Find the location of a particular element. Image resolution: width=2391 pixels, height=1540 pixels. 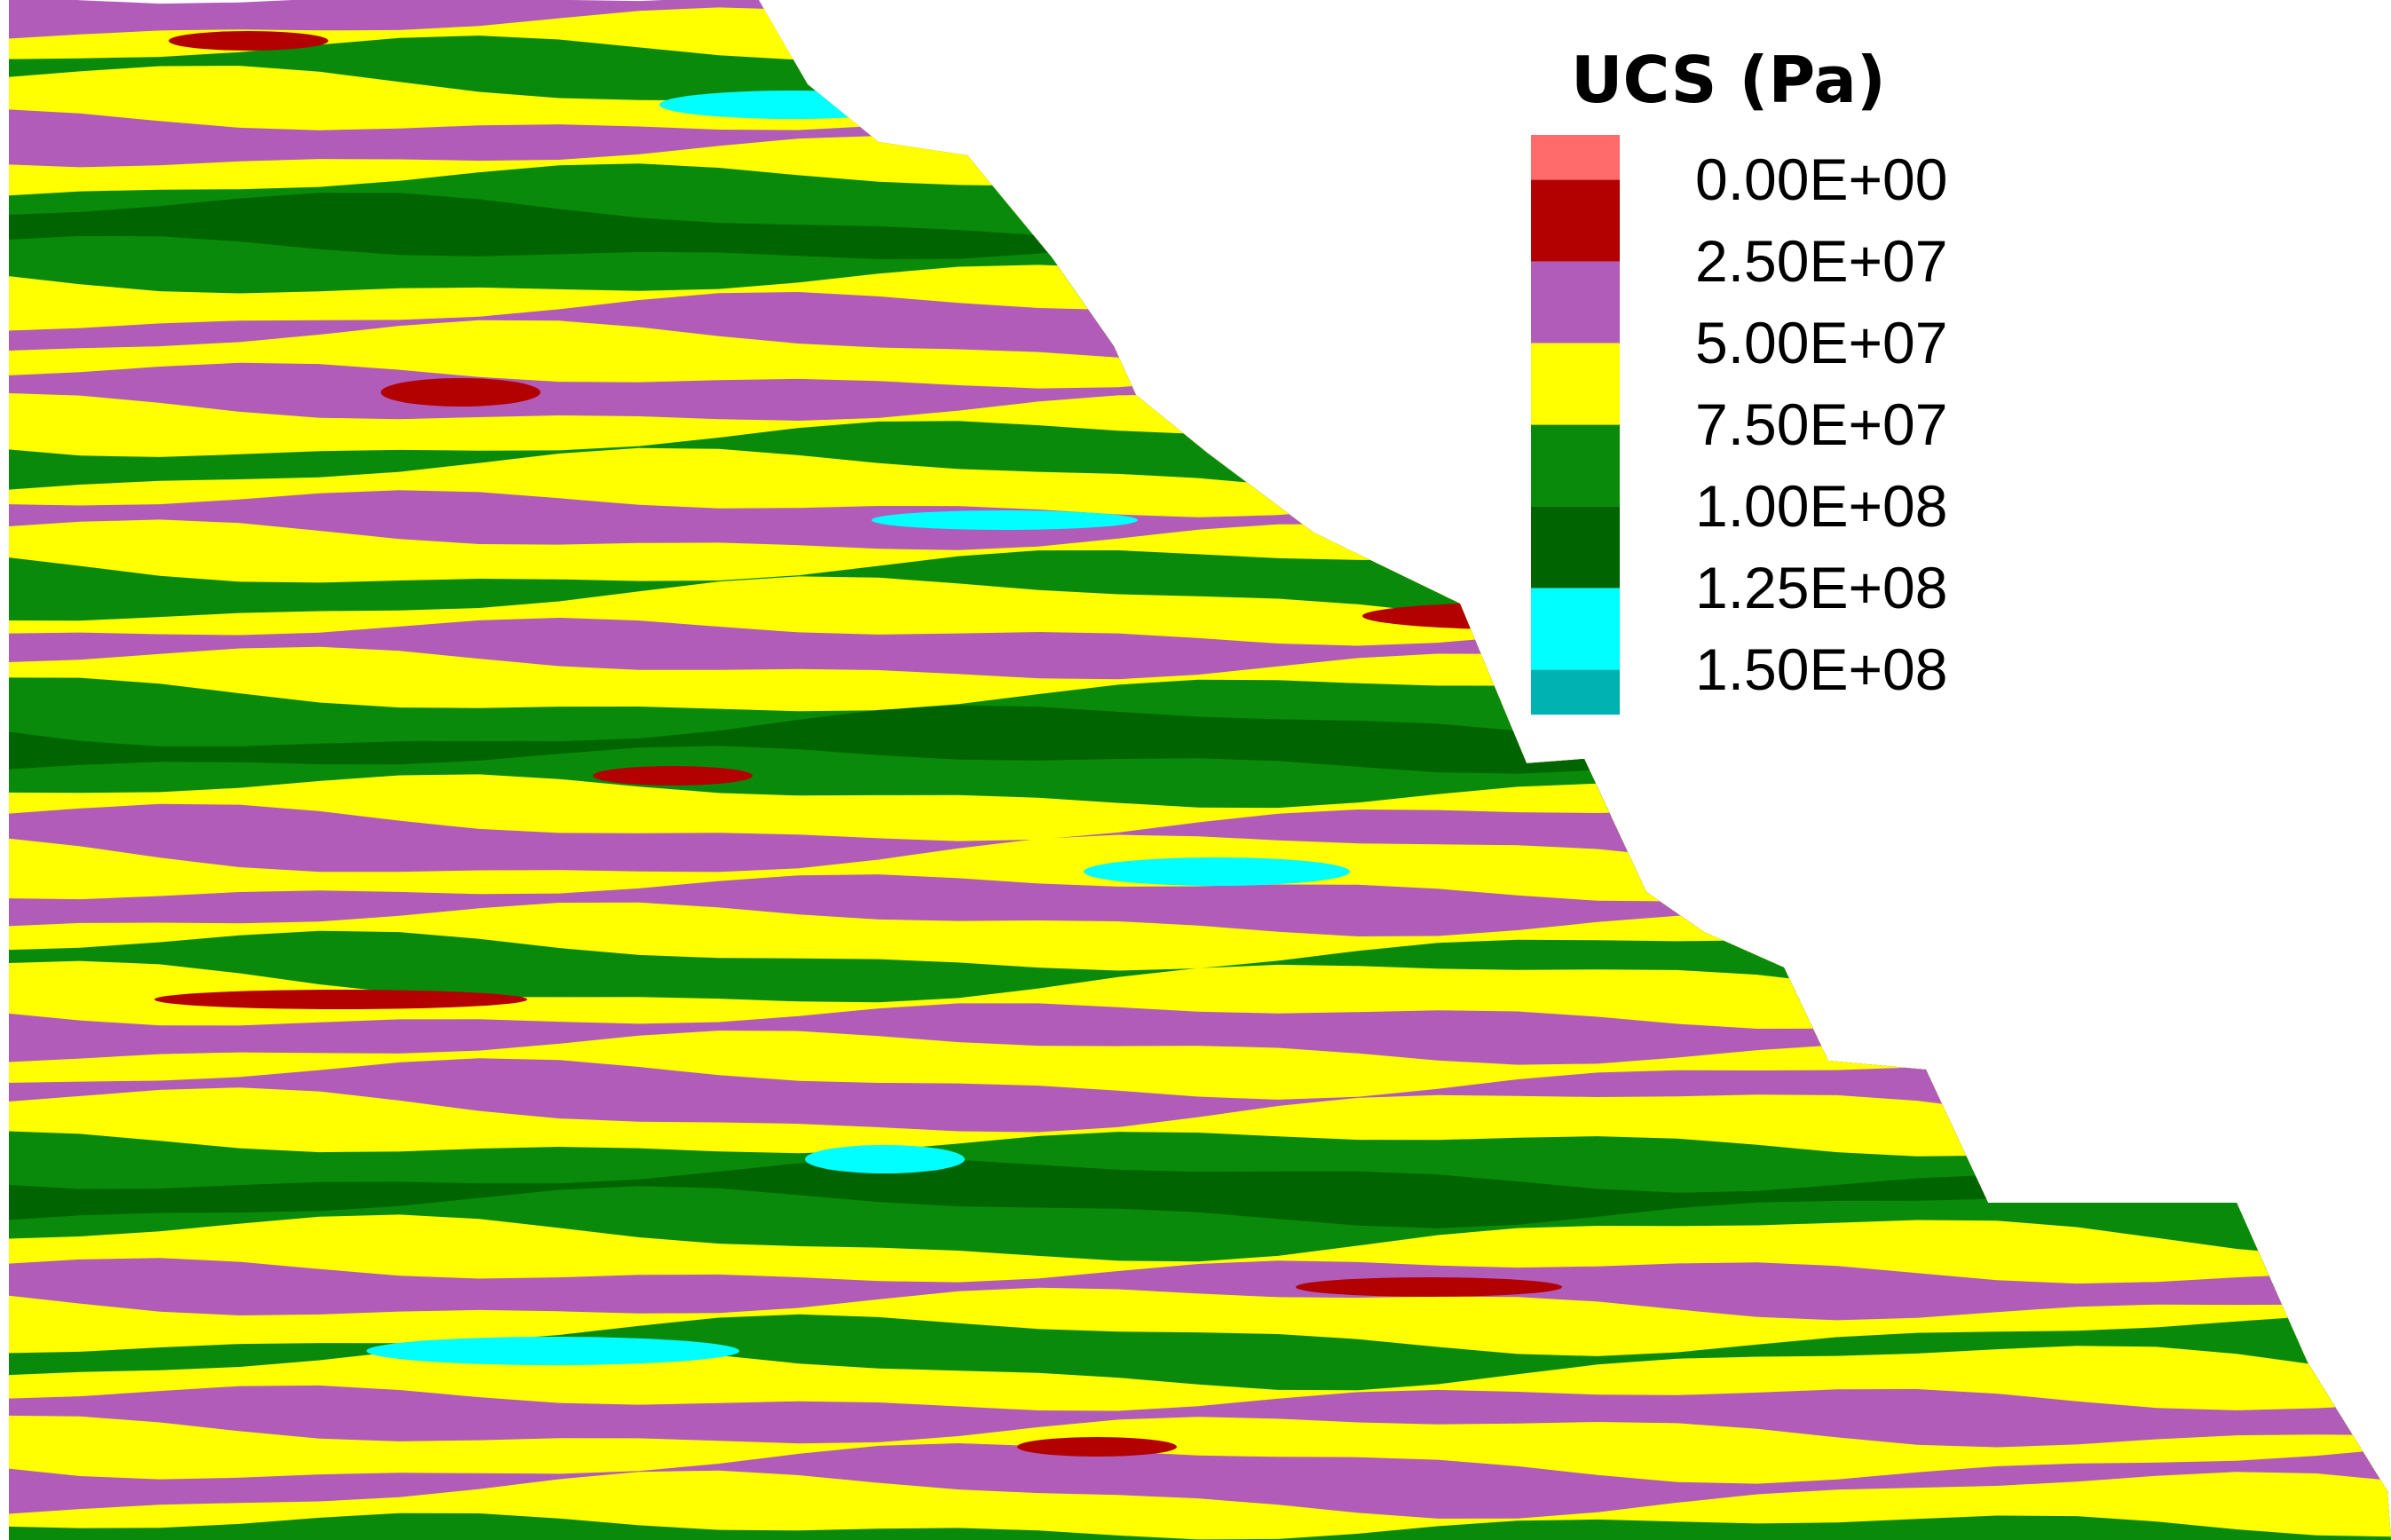

legend-label: 7.50E+07 is located at coordinates (1821, 424).